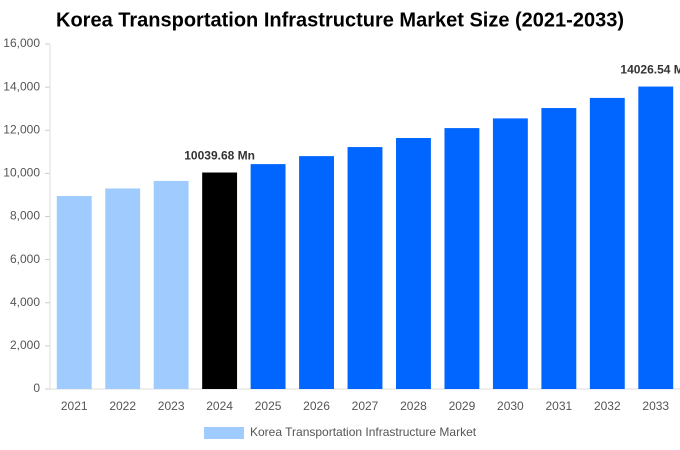 The image size is (680, 450). I want to click on y-tick-label: 16,000, so click(21, 43).